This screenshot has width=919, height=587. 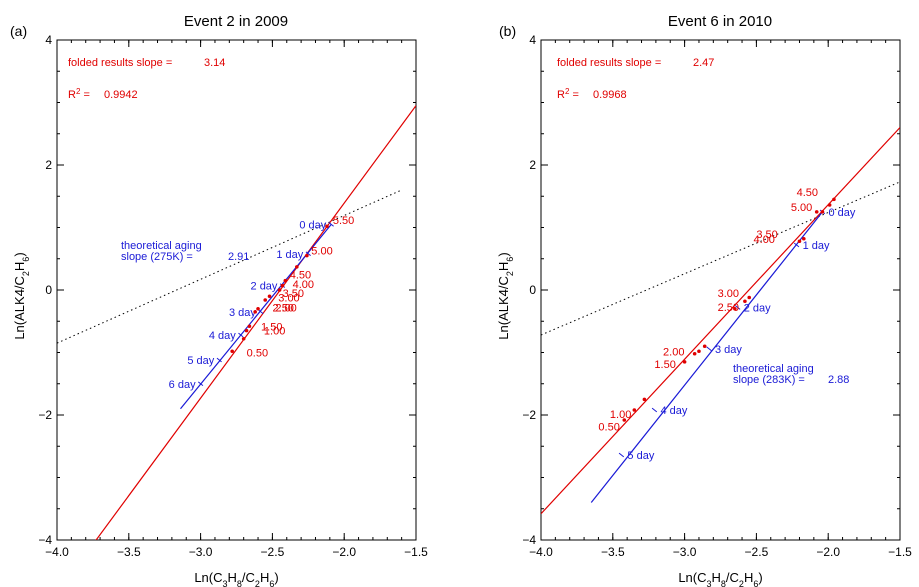 What do you see at coordinates (568, 94) in the screenshot?
I see `r-squared-label: R2 =` at bounding box center [568, 94].